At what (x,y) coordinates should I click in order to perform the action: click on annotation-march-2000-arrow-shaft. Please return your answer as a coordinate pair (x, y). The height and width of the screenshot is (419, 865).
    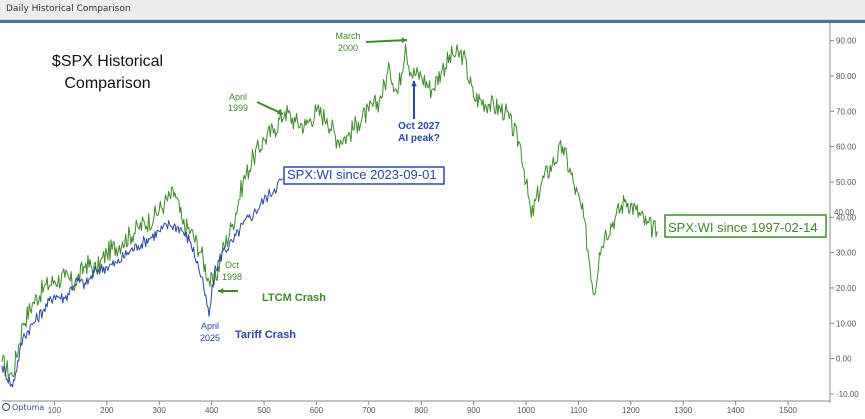
    Looking at the image, I should click on (386, 41).